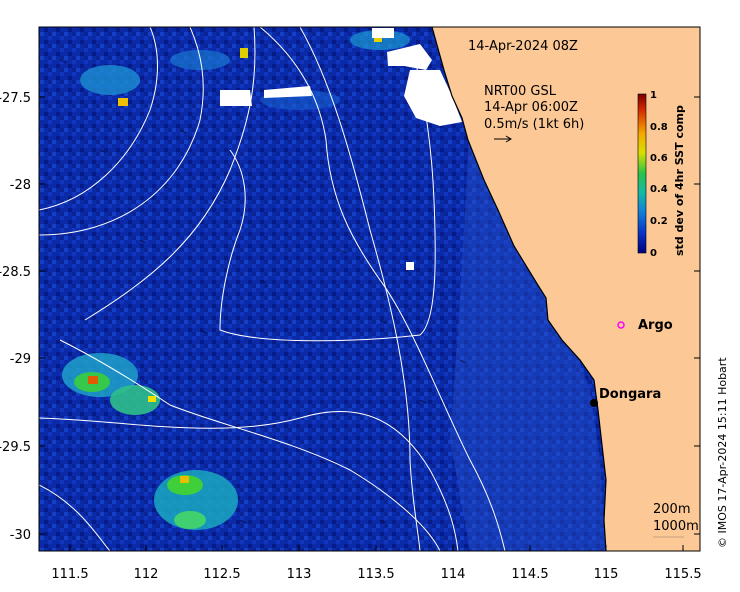  Describe the element at coordinates (531, 107) in the screenshot. I see `current-time-label: 14-Apr 06:00Z` at that location.